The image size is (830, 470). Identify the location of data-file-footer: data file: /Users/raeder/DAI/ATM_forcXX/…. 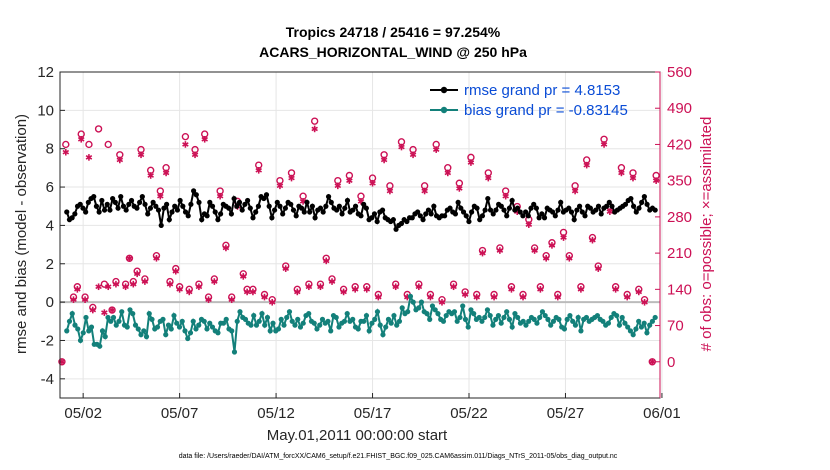
(398, 456).